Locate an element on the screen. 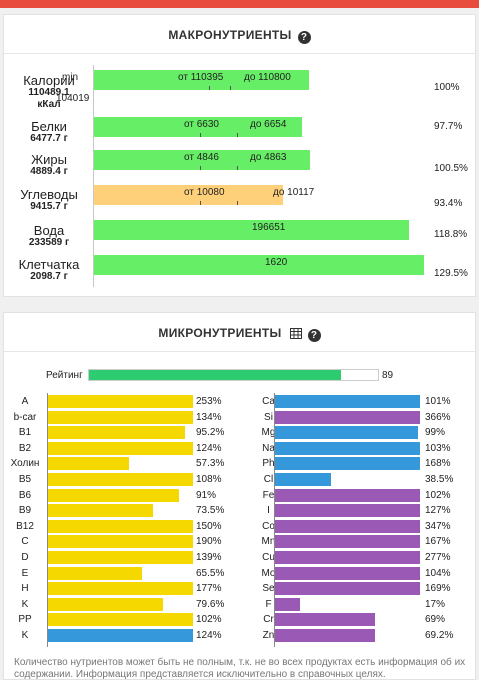 This screenshot has width=479, height=680. nutrient-percent: 177% is located at coordinates (209, 588).